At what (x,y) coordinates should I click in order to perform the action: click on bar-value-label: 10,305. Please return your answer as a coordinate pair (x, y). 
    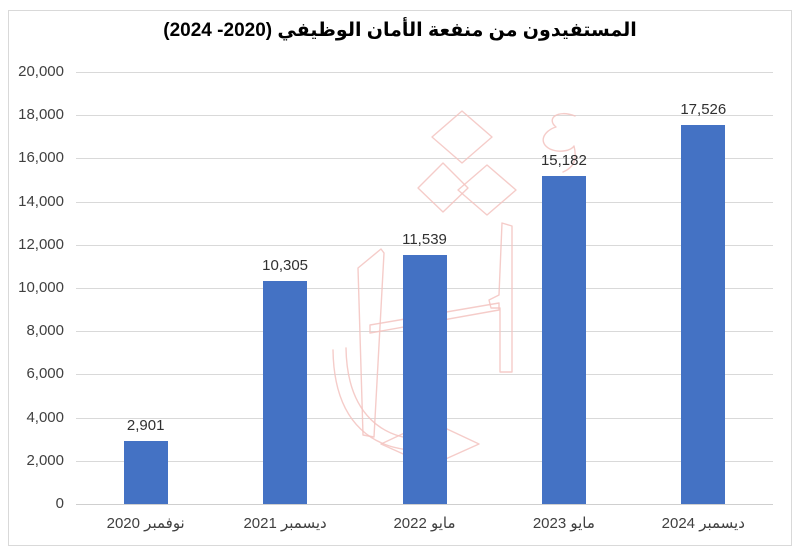
    Looking at the image, I should click on (285, 265).